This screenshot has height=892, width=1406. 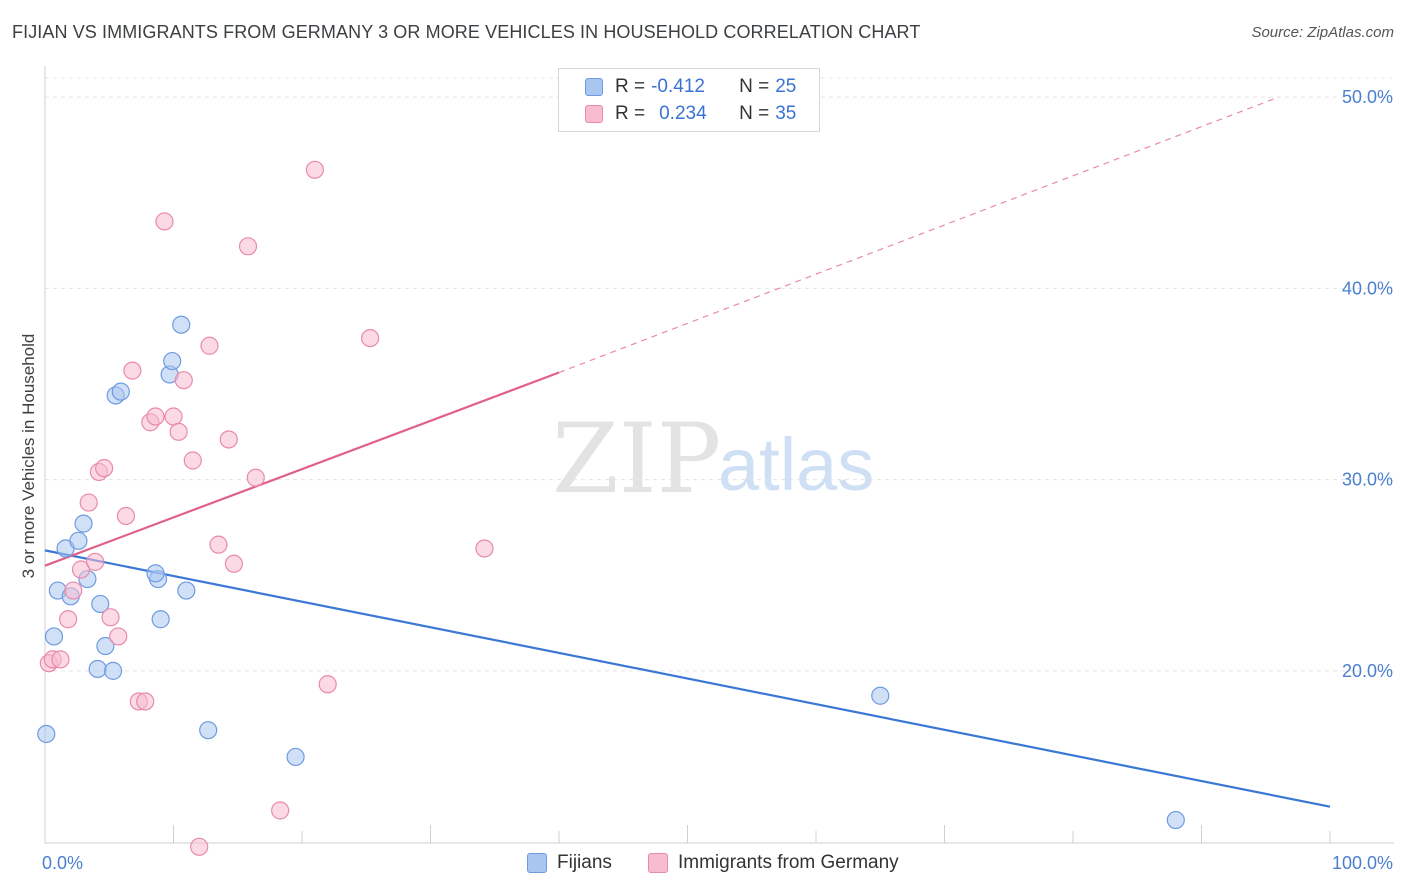 I want to click on legend-row-germany: R = 0.234 N = 35, so click(x=677, y=114).